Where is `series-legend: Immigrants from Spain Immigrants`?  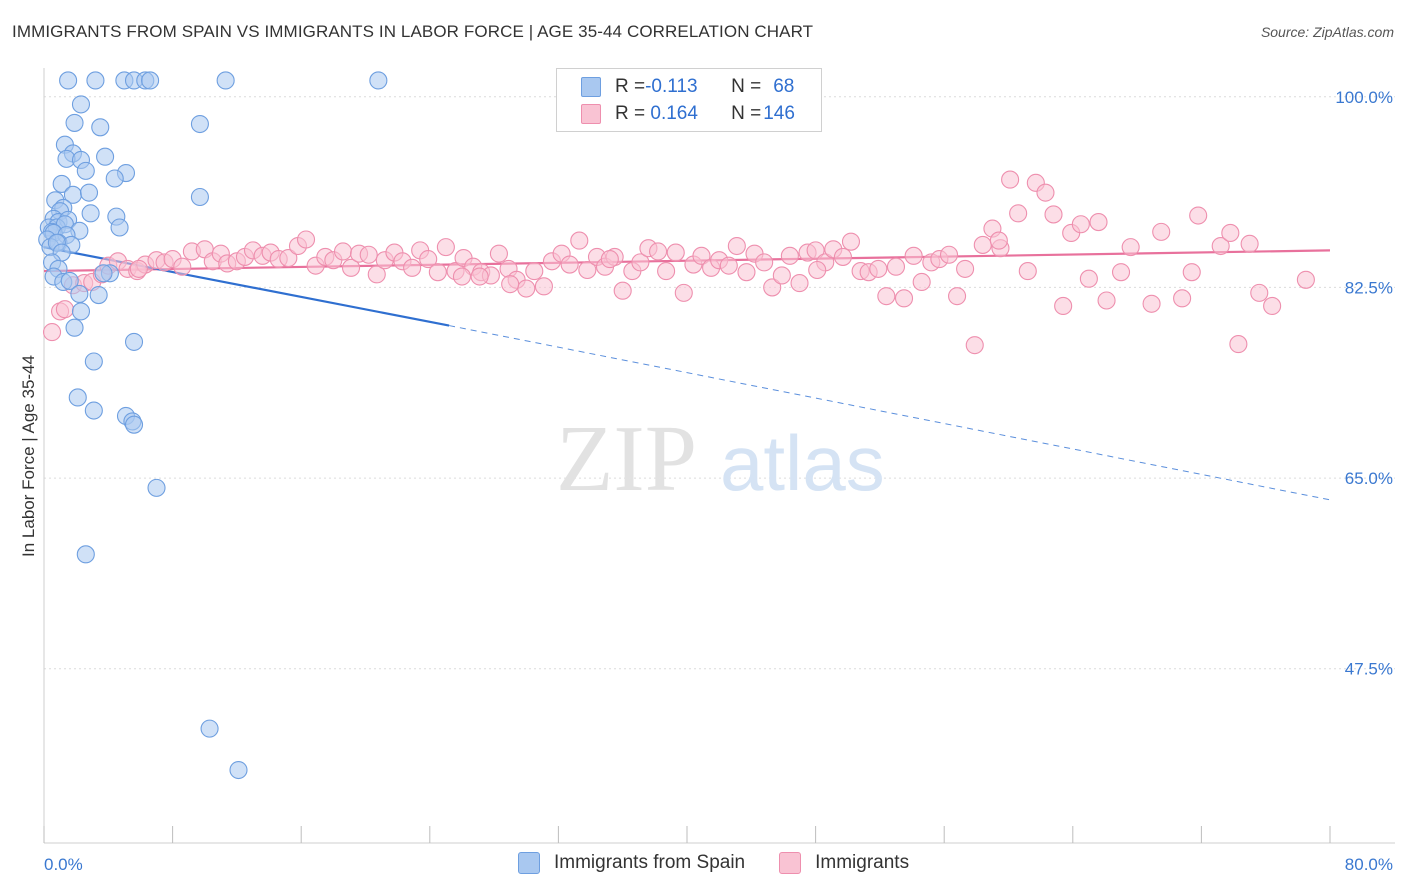
series-legend: Immigrants from Spain Immigrants is located at coordinates (730, 863).